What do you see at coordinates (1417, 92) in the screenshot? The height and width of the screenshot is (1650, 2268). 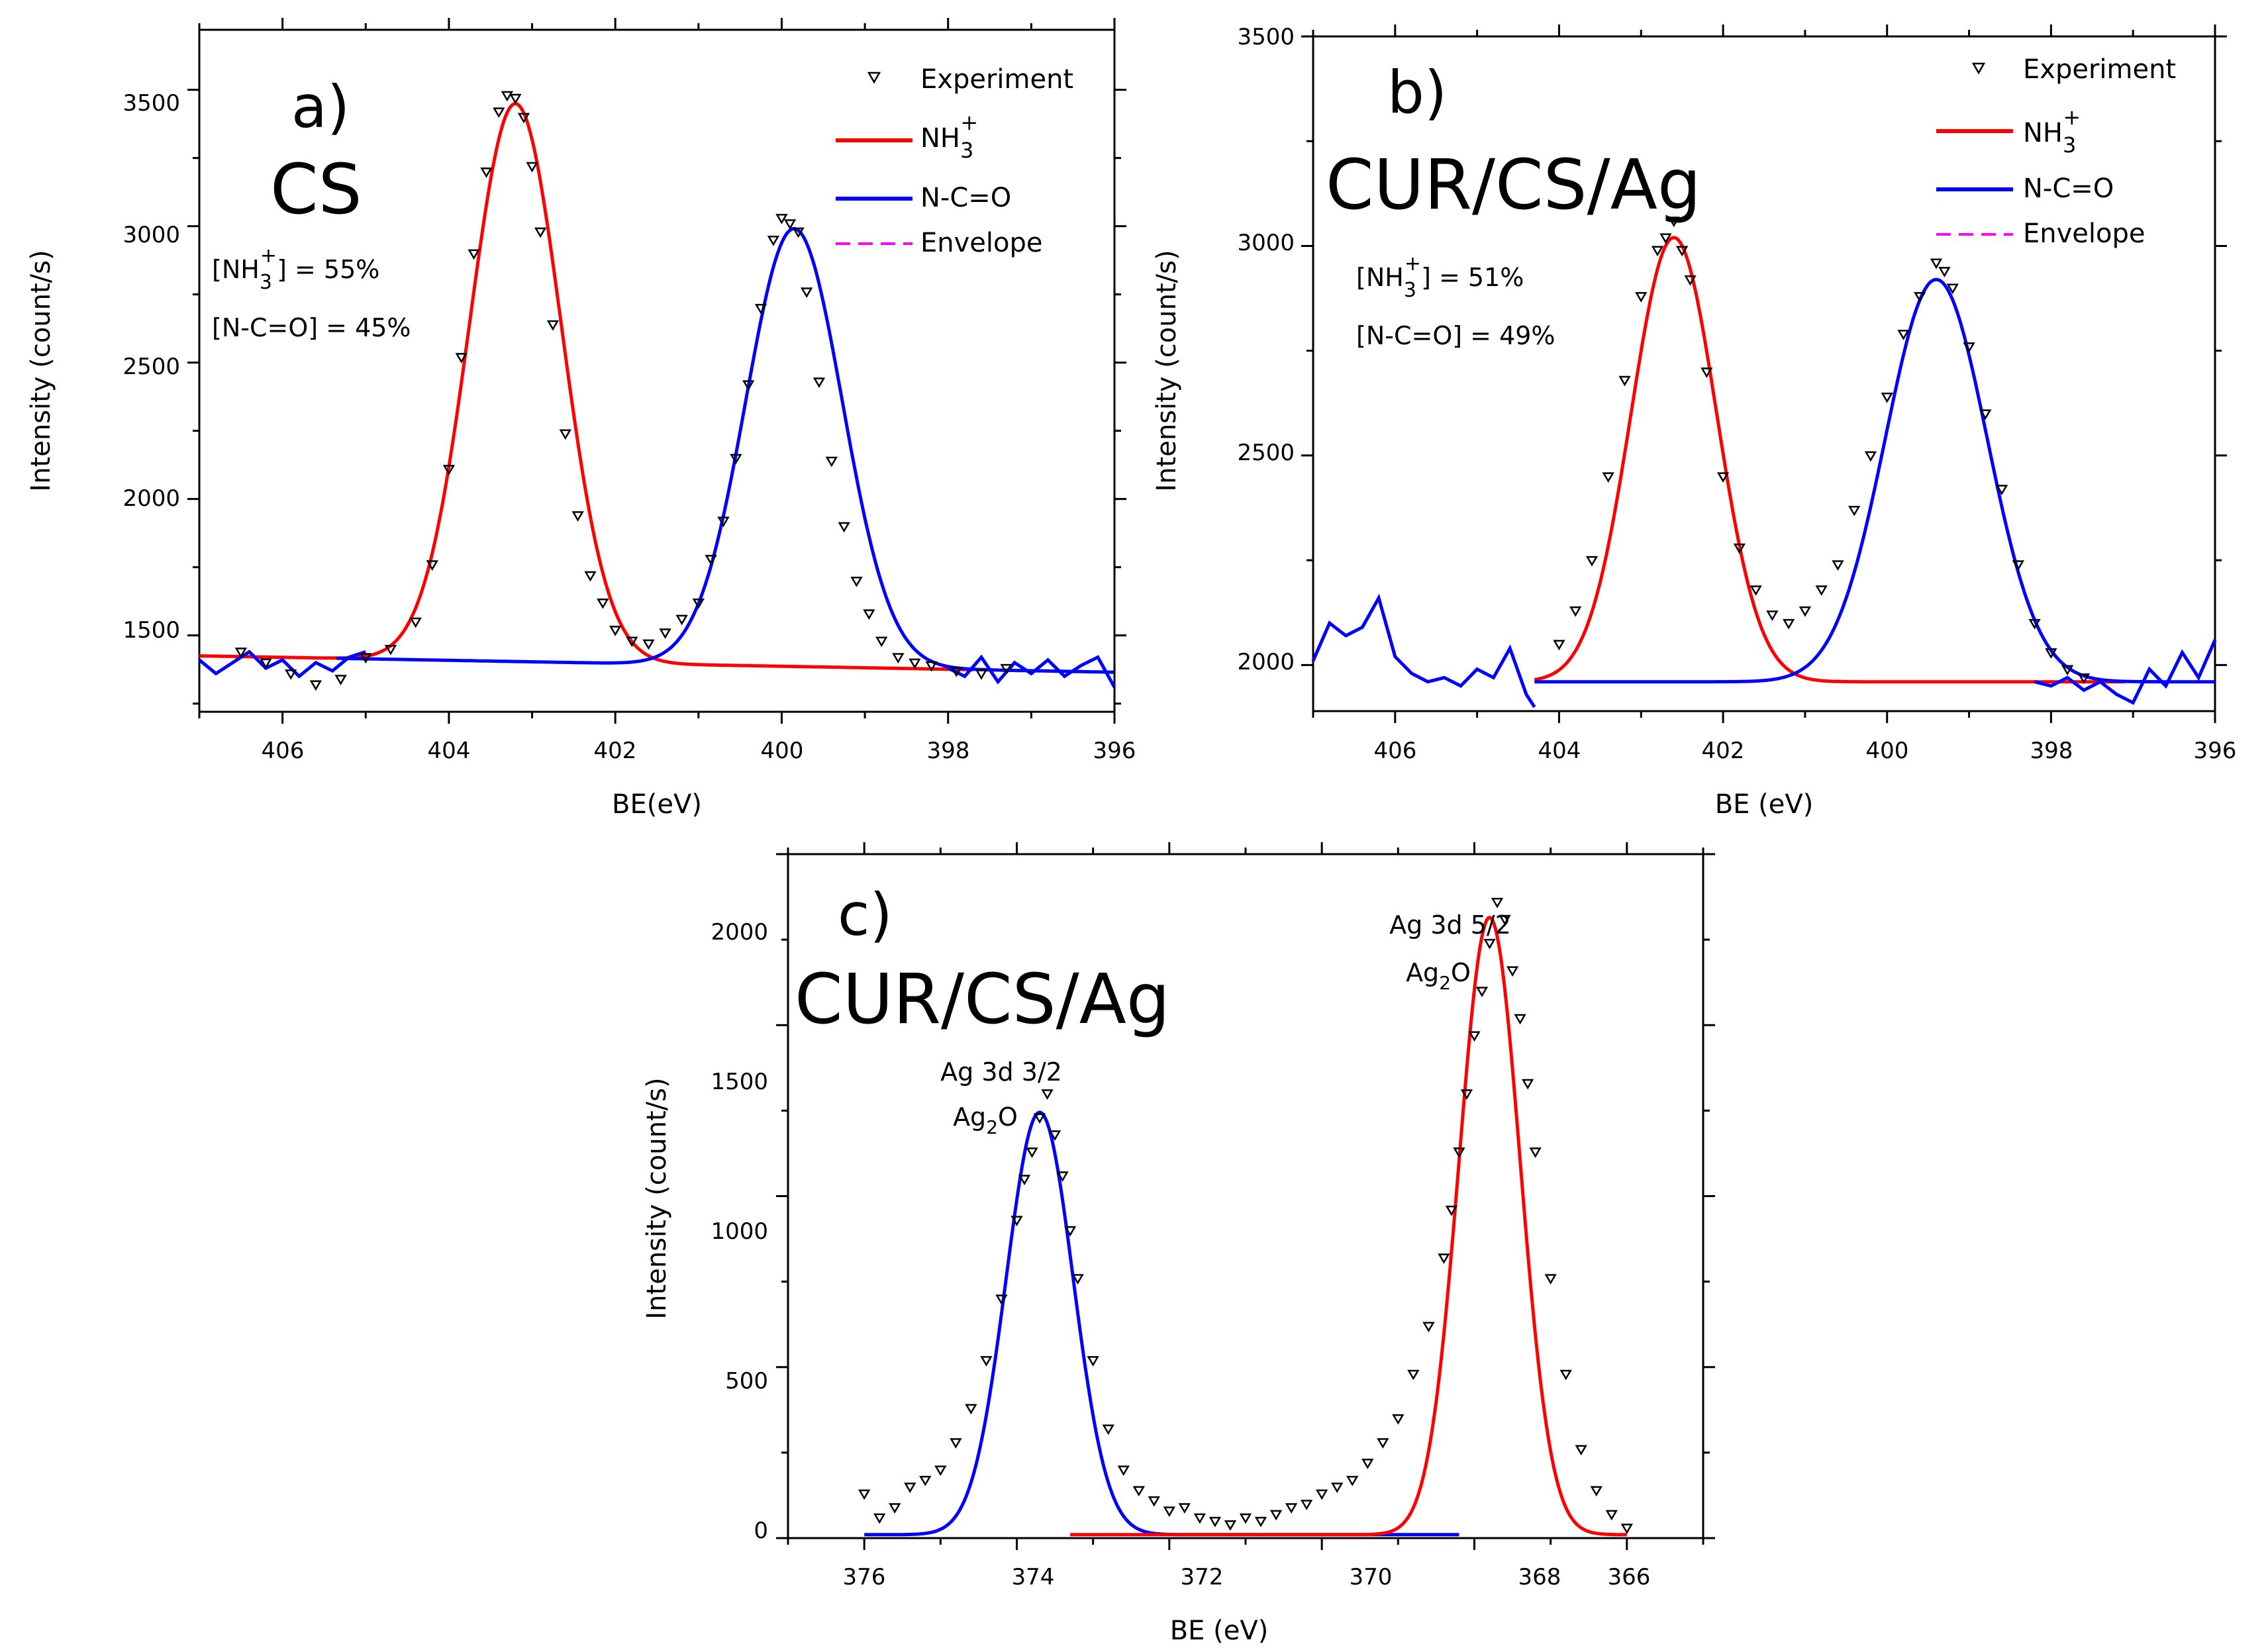 I see `panel-letter: b)` at bounding box center [1417, 92].